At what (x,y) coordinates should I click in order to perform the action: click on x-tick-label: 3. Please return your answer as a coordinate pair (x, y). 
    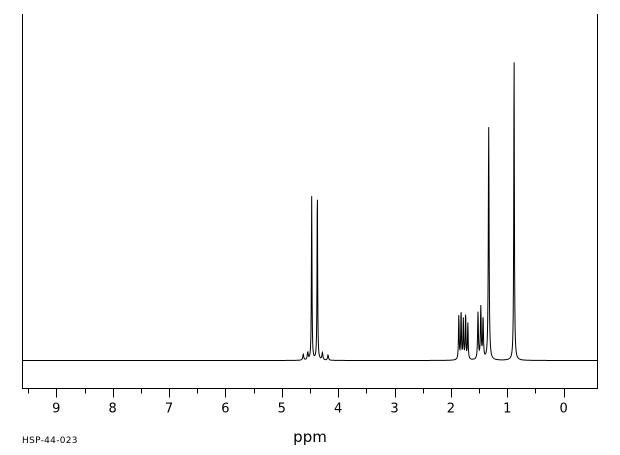
    Looking at the image, I should click on (394, 409).